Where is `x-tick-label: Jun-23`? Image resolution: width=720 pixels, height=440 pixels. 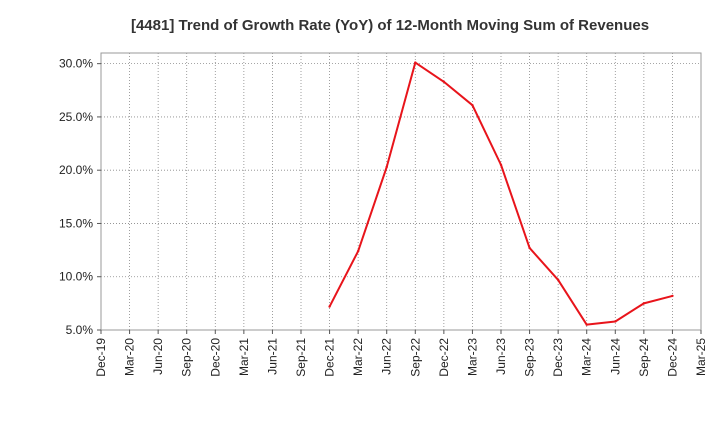 x-tick-label: Jun-23 is located at coordinates (501, 356).